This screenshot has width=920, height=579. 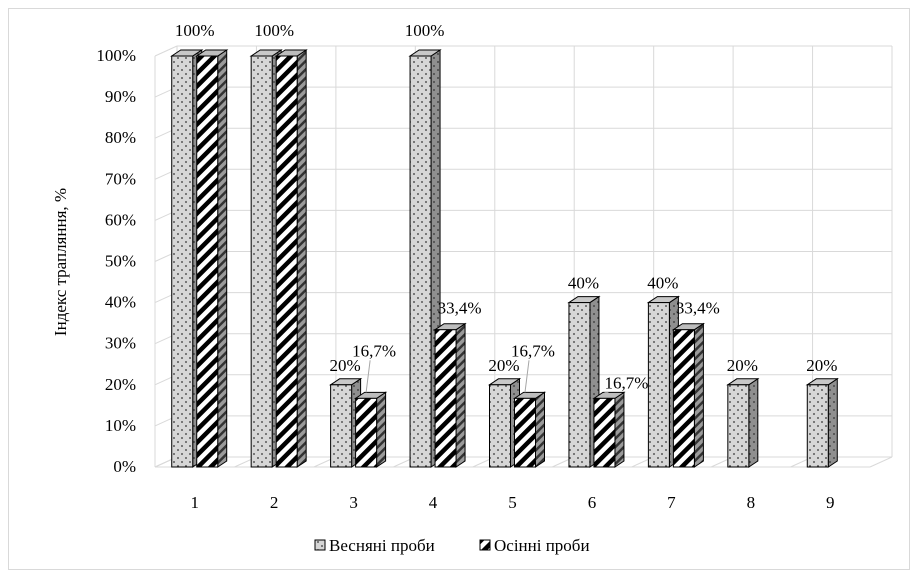 I want to click on y-tick-label: 80%, so click(x=120, y=137).